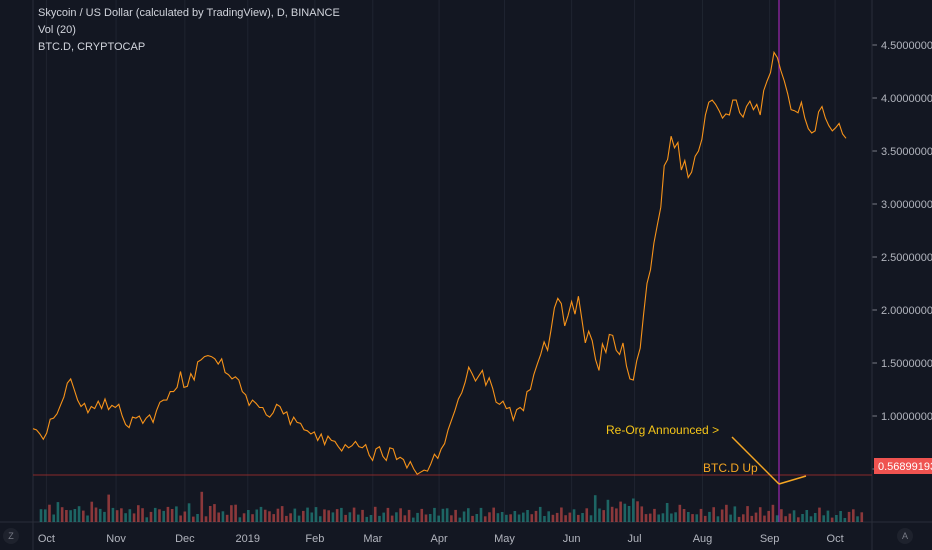 This screenshot has height=550, width=932. I want to click on time-axis-label: Dec, so click(185, 539).